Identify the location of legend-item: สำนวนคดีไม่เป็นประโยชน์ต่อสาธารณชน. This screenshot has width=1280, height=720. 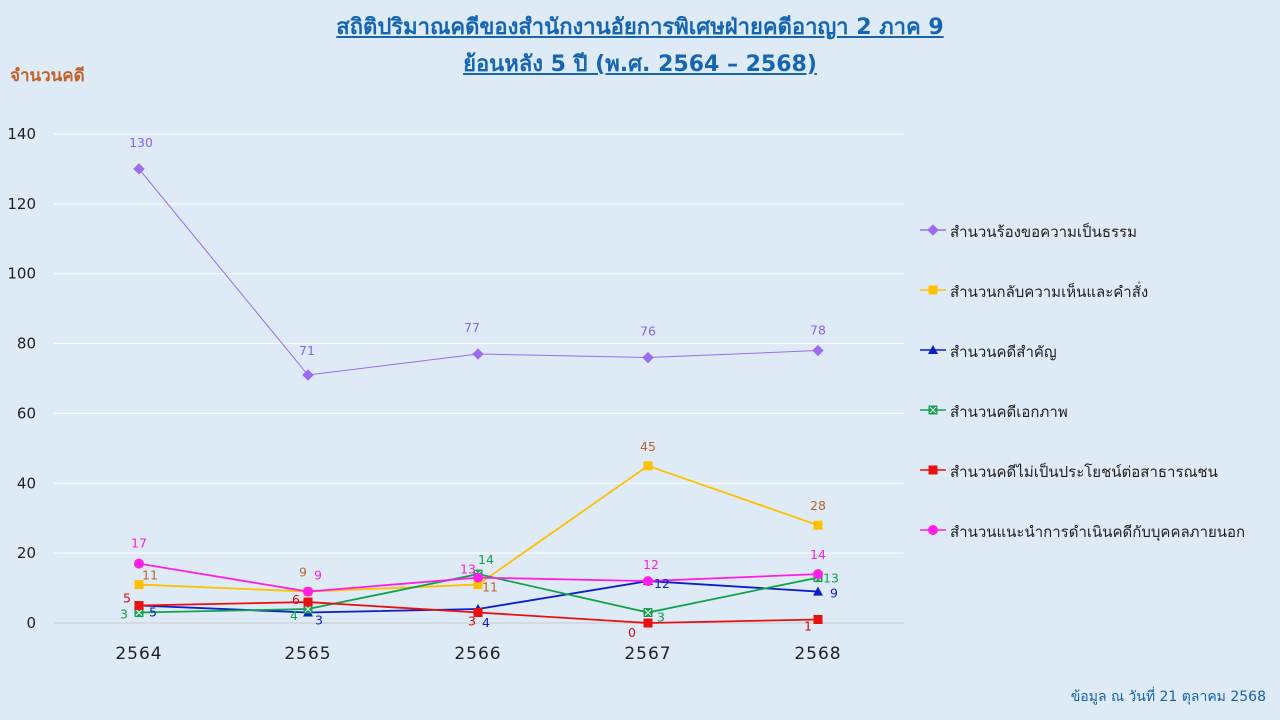
(1093, 470).